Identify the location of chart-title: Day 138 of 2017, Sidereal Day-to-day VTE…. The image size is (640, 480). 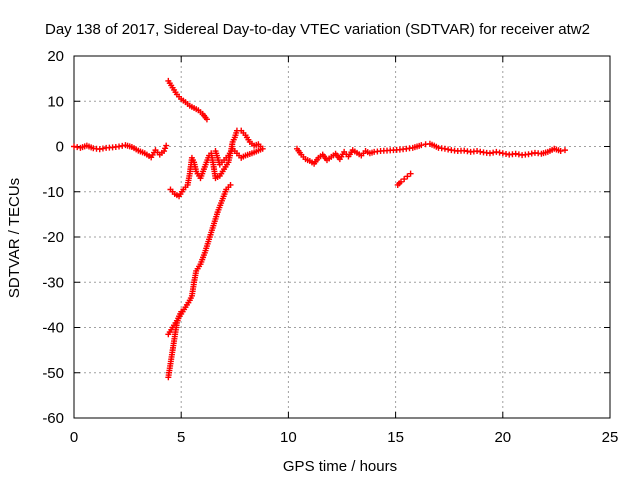
(317, 29).